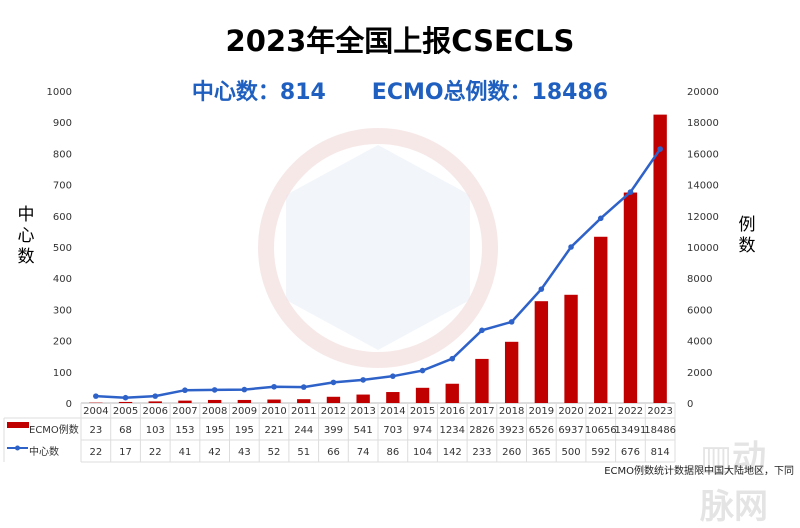 Image resolution: width=800 pixels, height=528 pixels. What do you see at coordinates (600, 411) in the screenshot?
I see `x-tick-label: 2021` at bounding box center [600, 411].